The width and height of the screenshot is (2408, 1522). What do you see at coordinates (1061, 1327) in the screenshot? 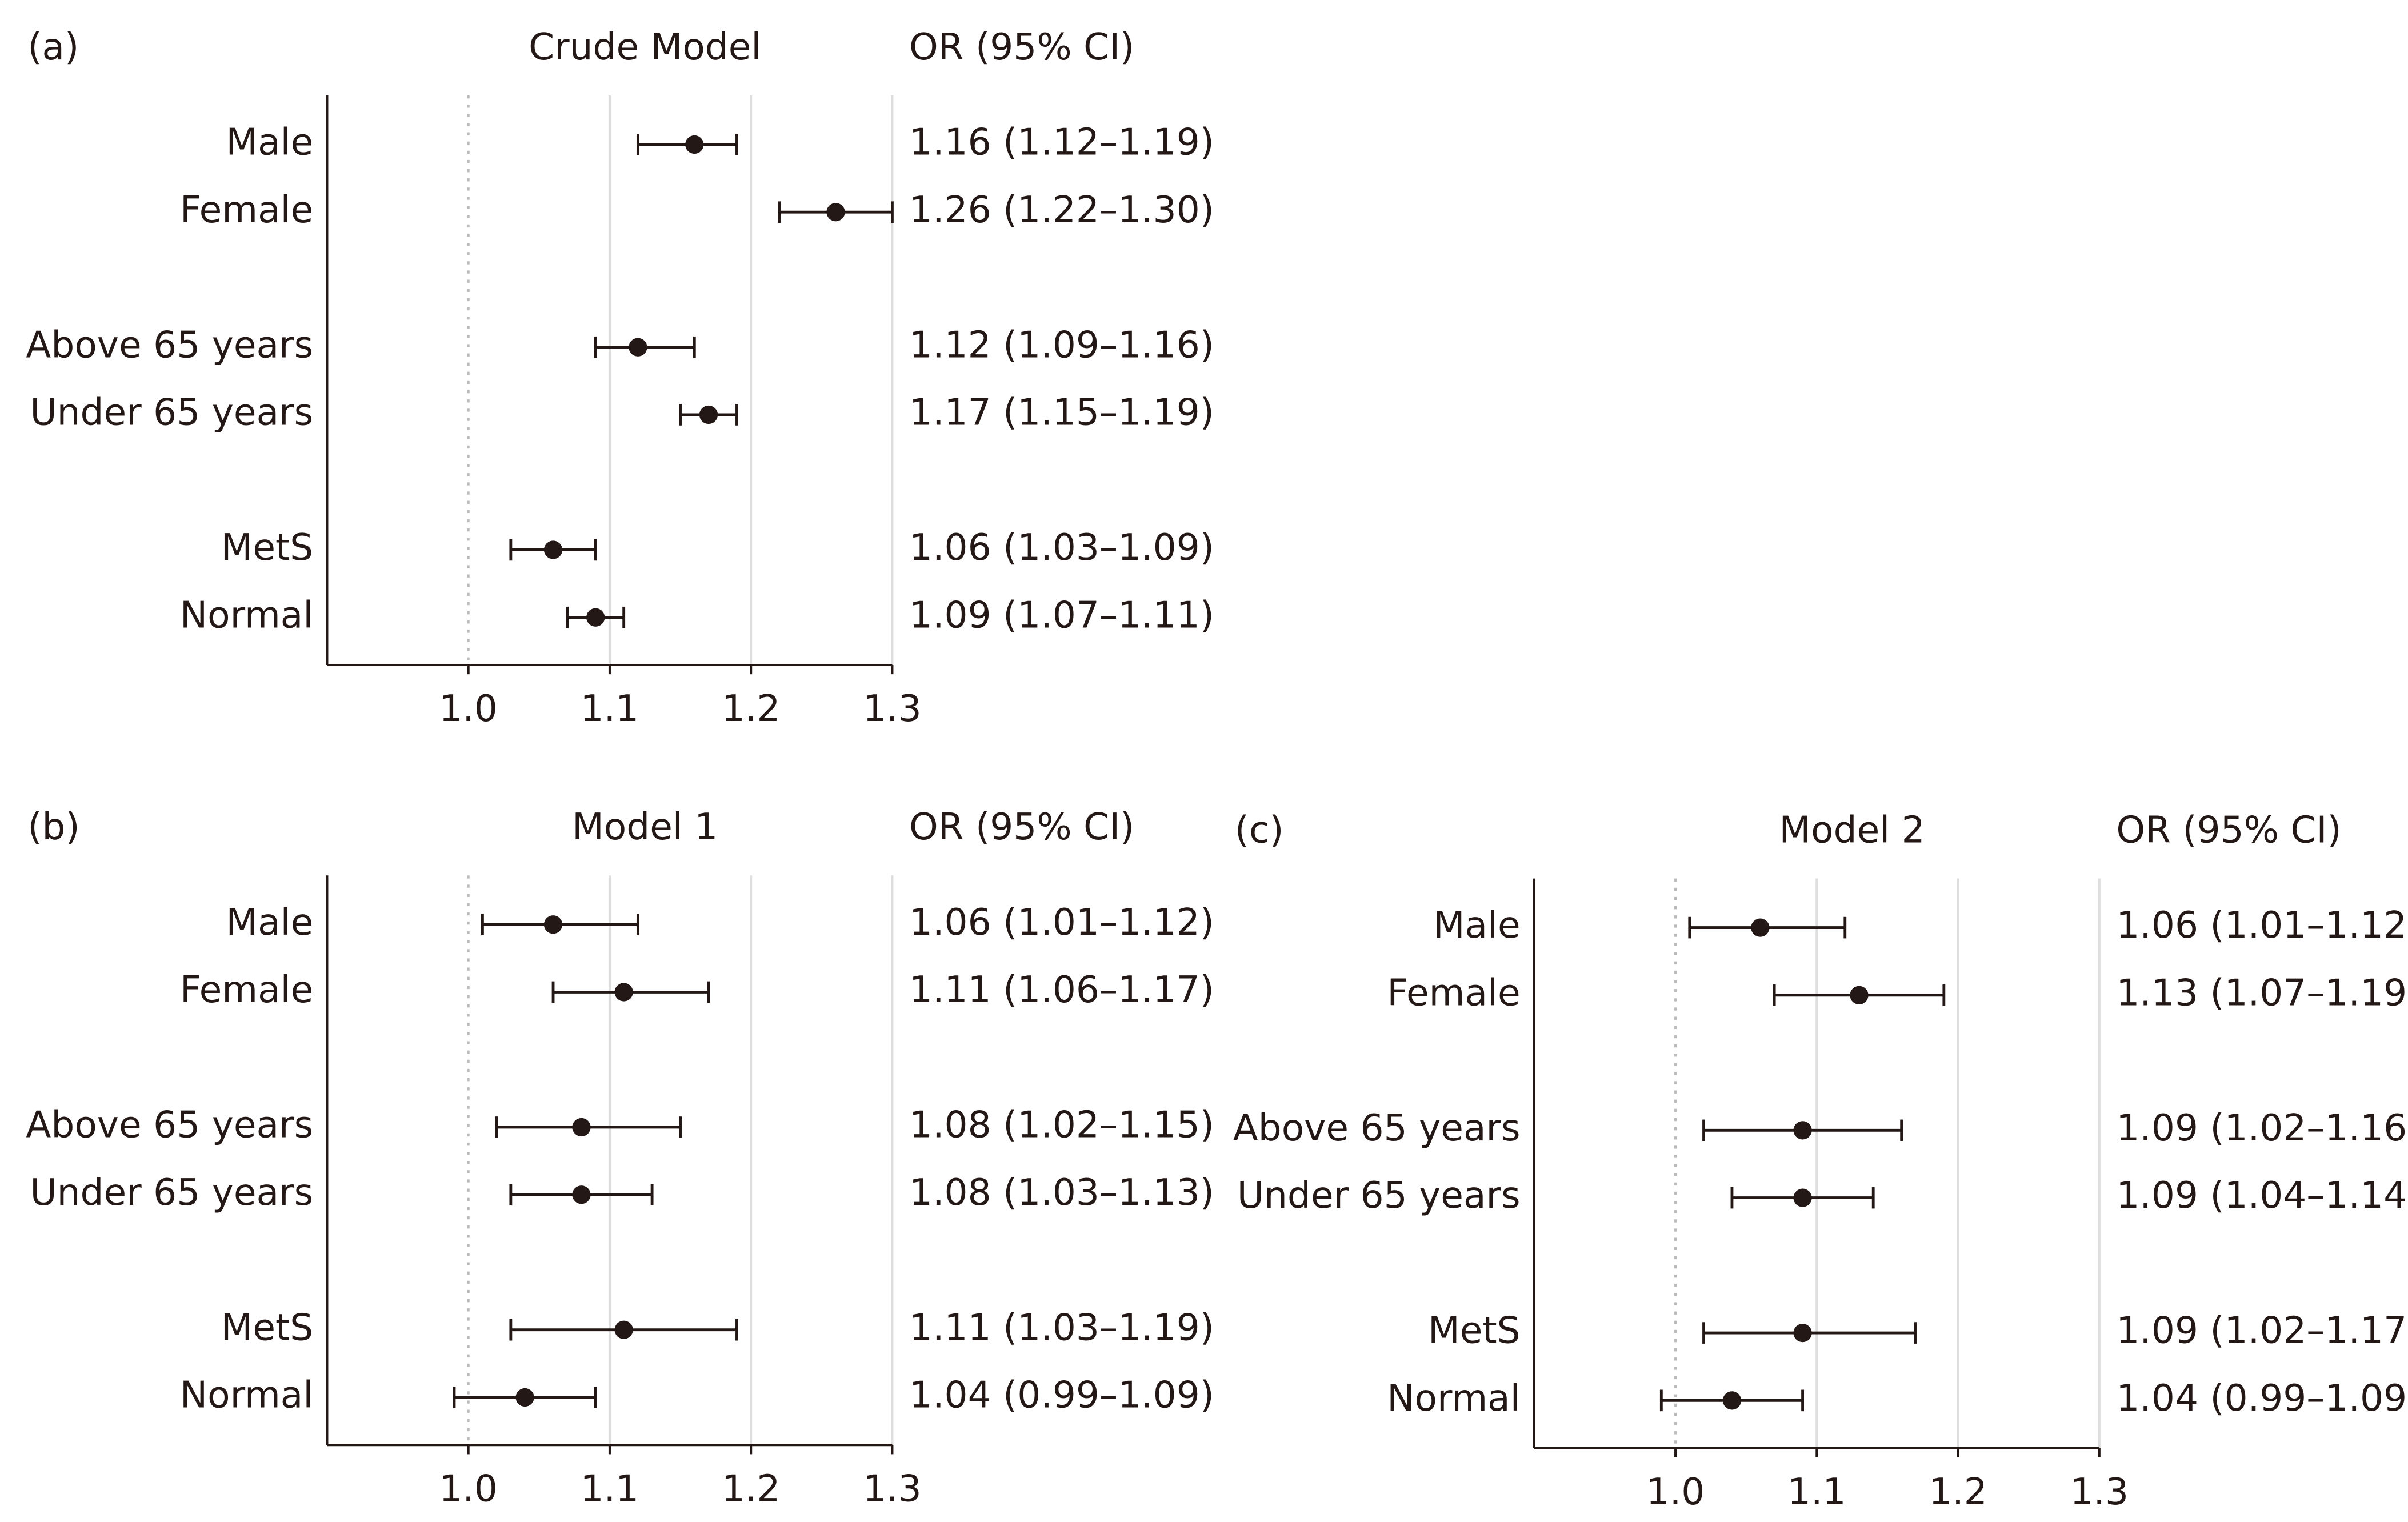
I see `value-label: 1.11 (1.03–1.19)` at bounding box center [1061, 1327].